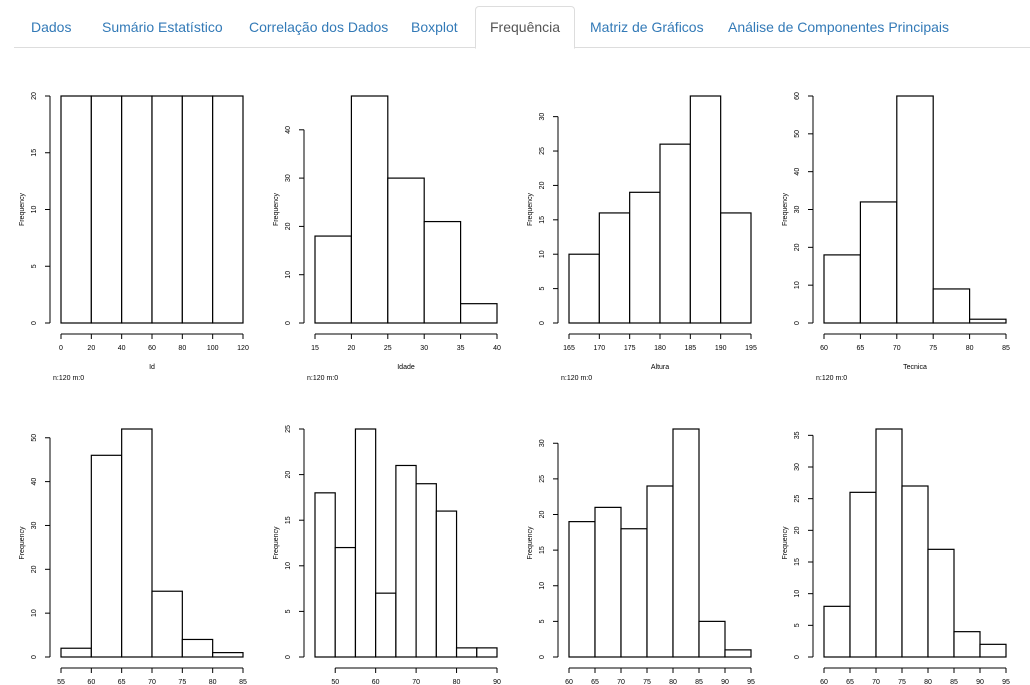 This screenshot has height=685, width=1030. Describe the element at coordinates (660, 348) in the screenshot. I see `x-tick-label: 180` at that location.